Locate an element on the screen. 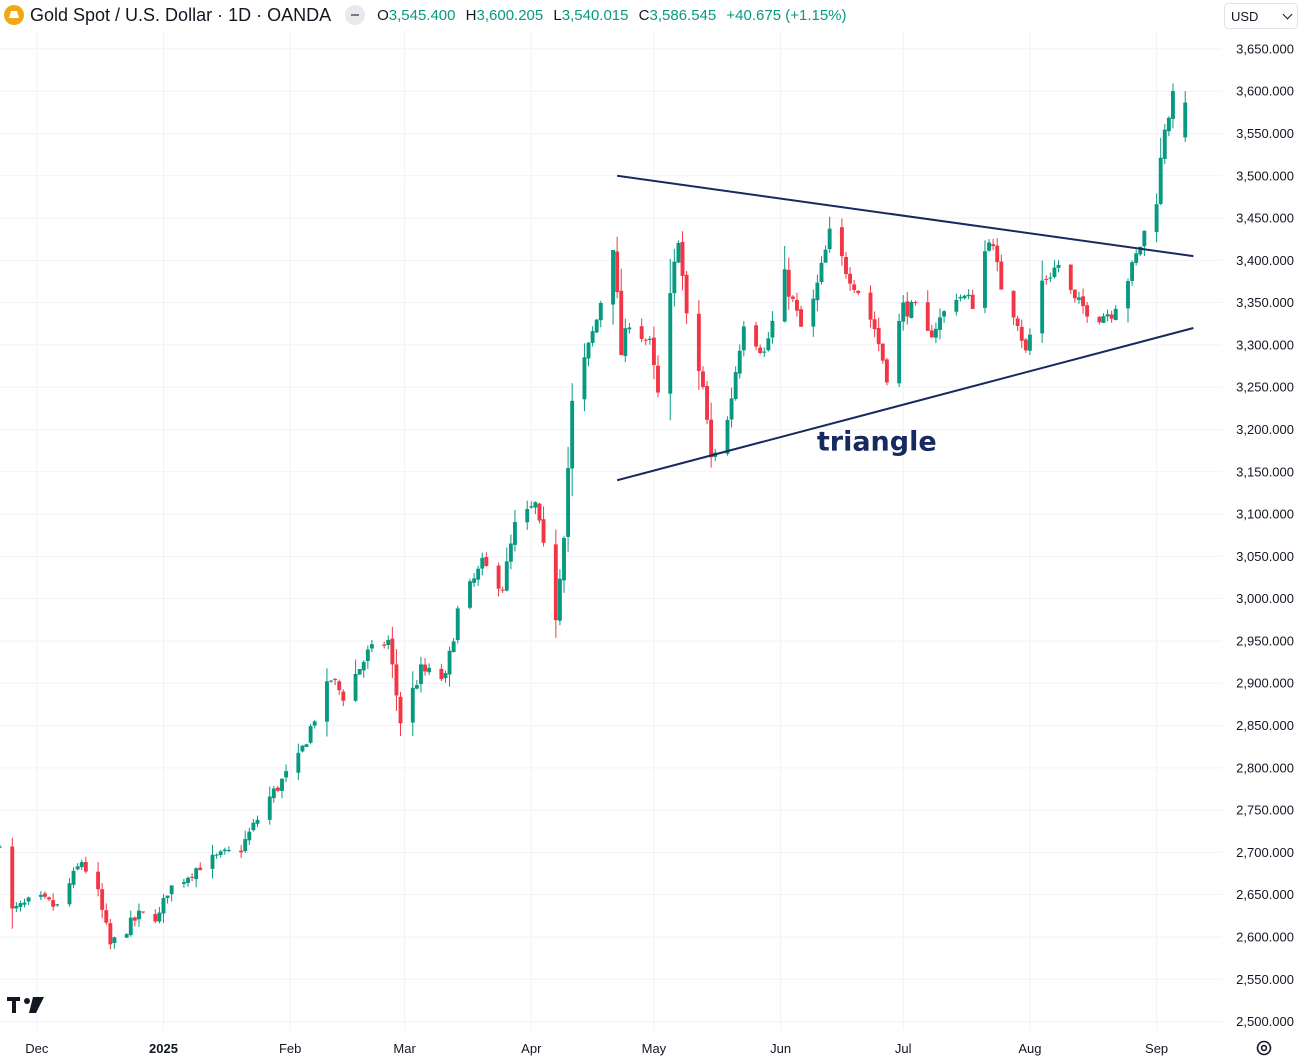 The width and height of the screenshot is (1301, 1064). price-tick-label: 3,450.000 is located at coordinates (1265, 218).